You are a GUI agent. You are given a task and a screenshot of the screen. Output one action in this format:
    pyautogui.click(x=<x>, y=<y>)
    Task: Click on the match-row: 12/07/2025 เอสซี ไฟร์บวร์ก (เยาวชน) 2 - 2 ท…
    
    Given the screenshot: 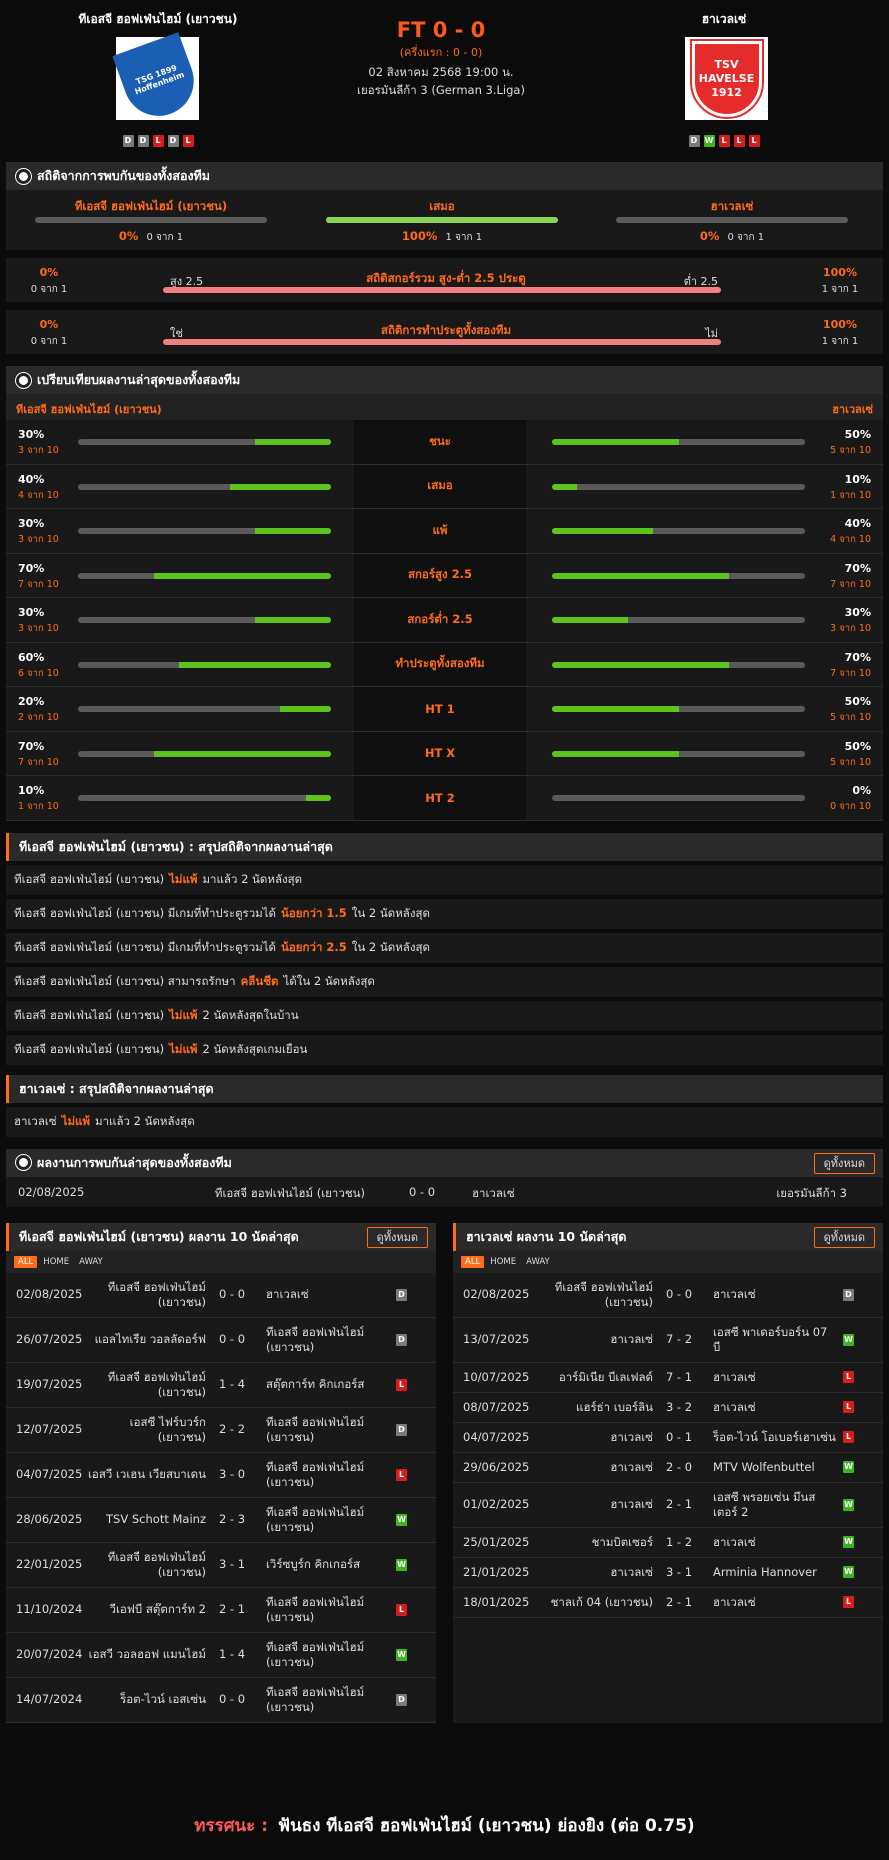 What is the action you would take?
    pyautogui.click(x=221, y=1430)
    